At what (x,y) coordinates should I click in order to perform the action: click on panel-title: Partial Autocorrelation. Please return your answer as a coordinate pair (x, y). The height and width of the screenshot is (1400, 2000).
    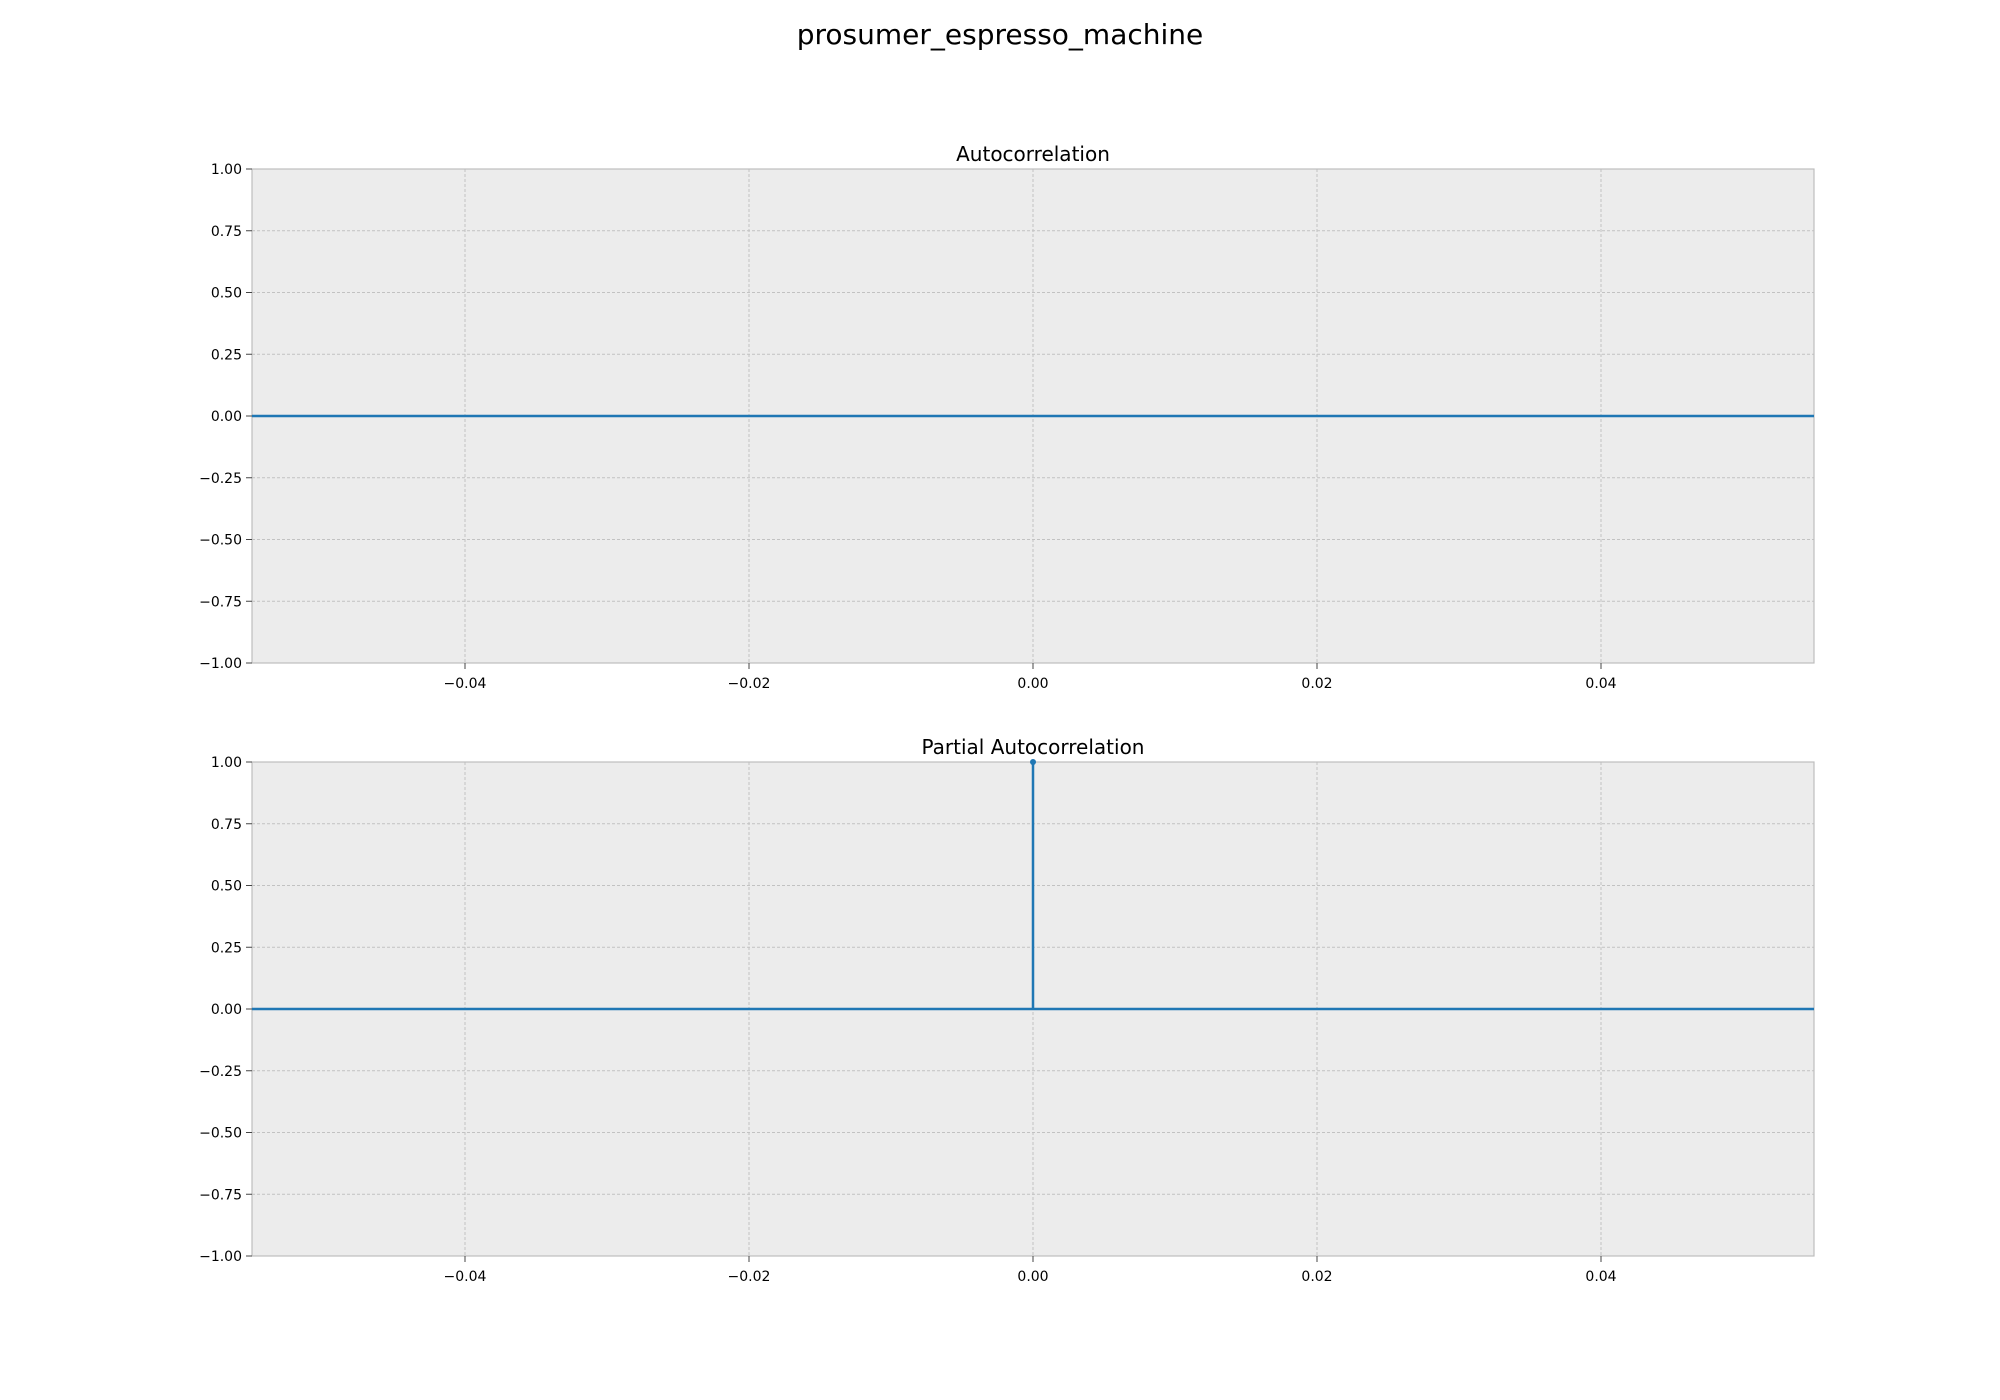
    Looking at the image, I should click on (1033, 747).